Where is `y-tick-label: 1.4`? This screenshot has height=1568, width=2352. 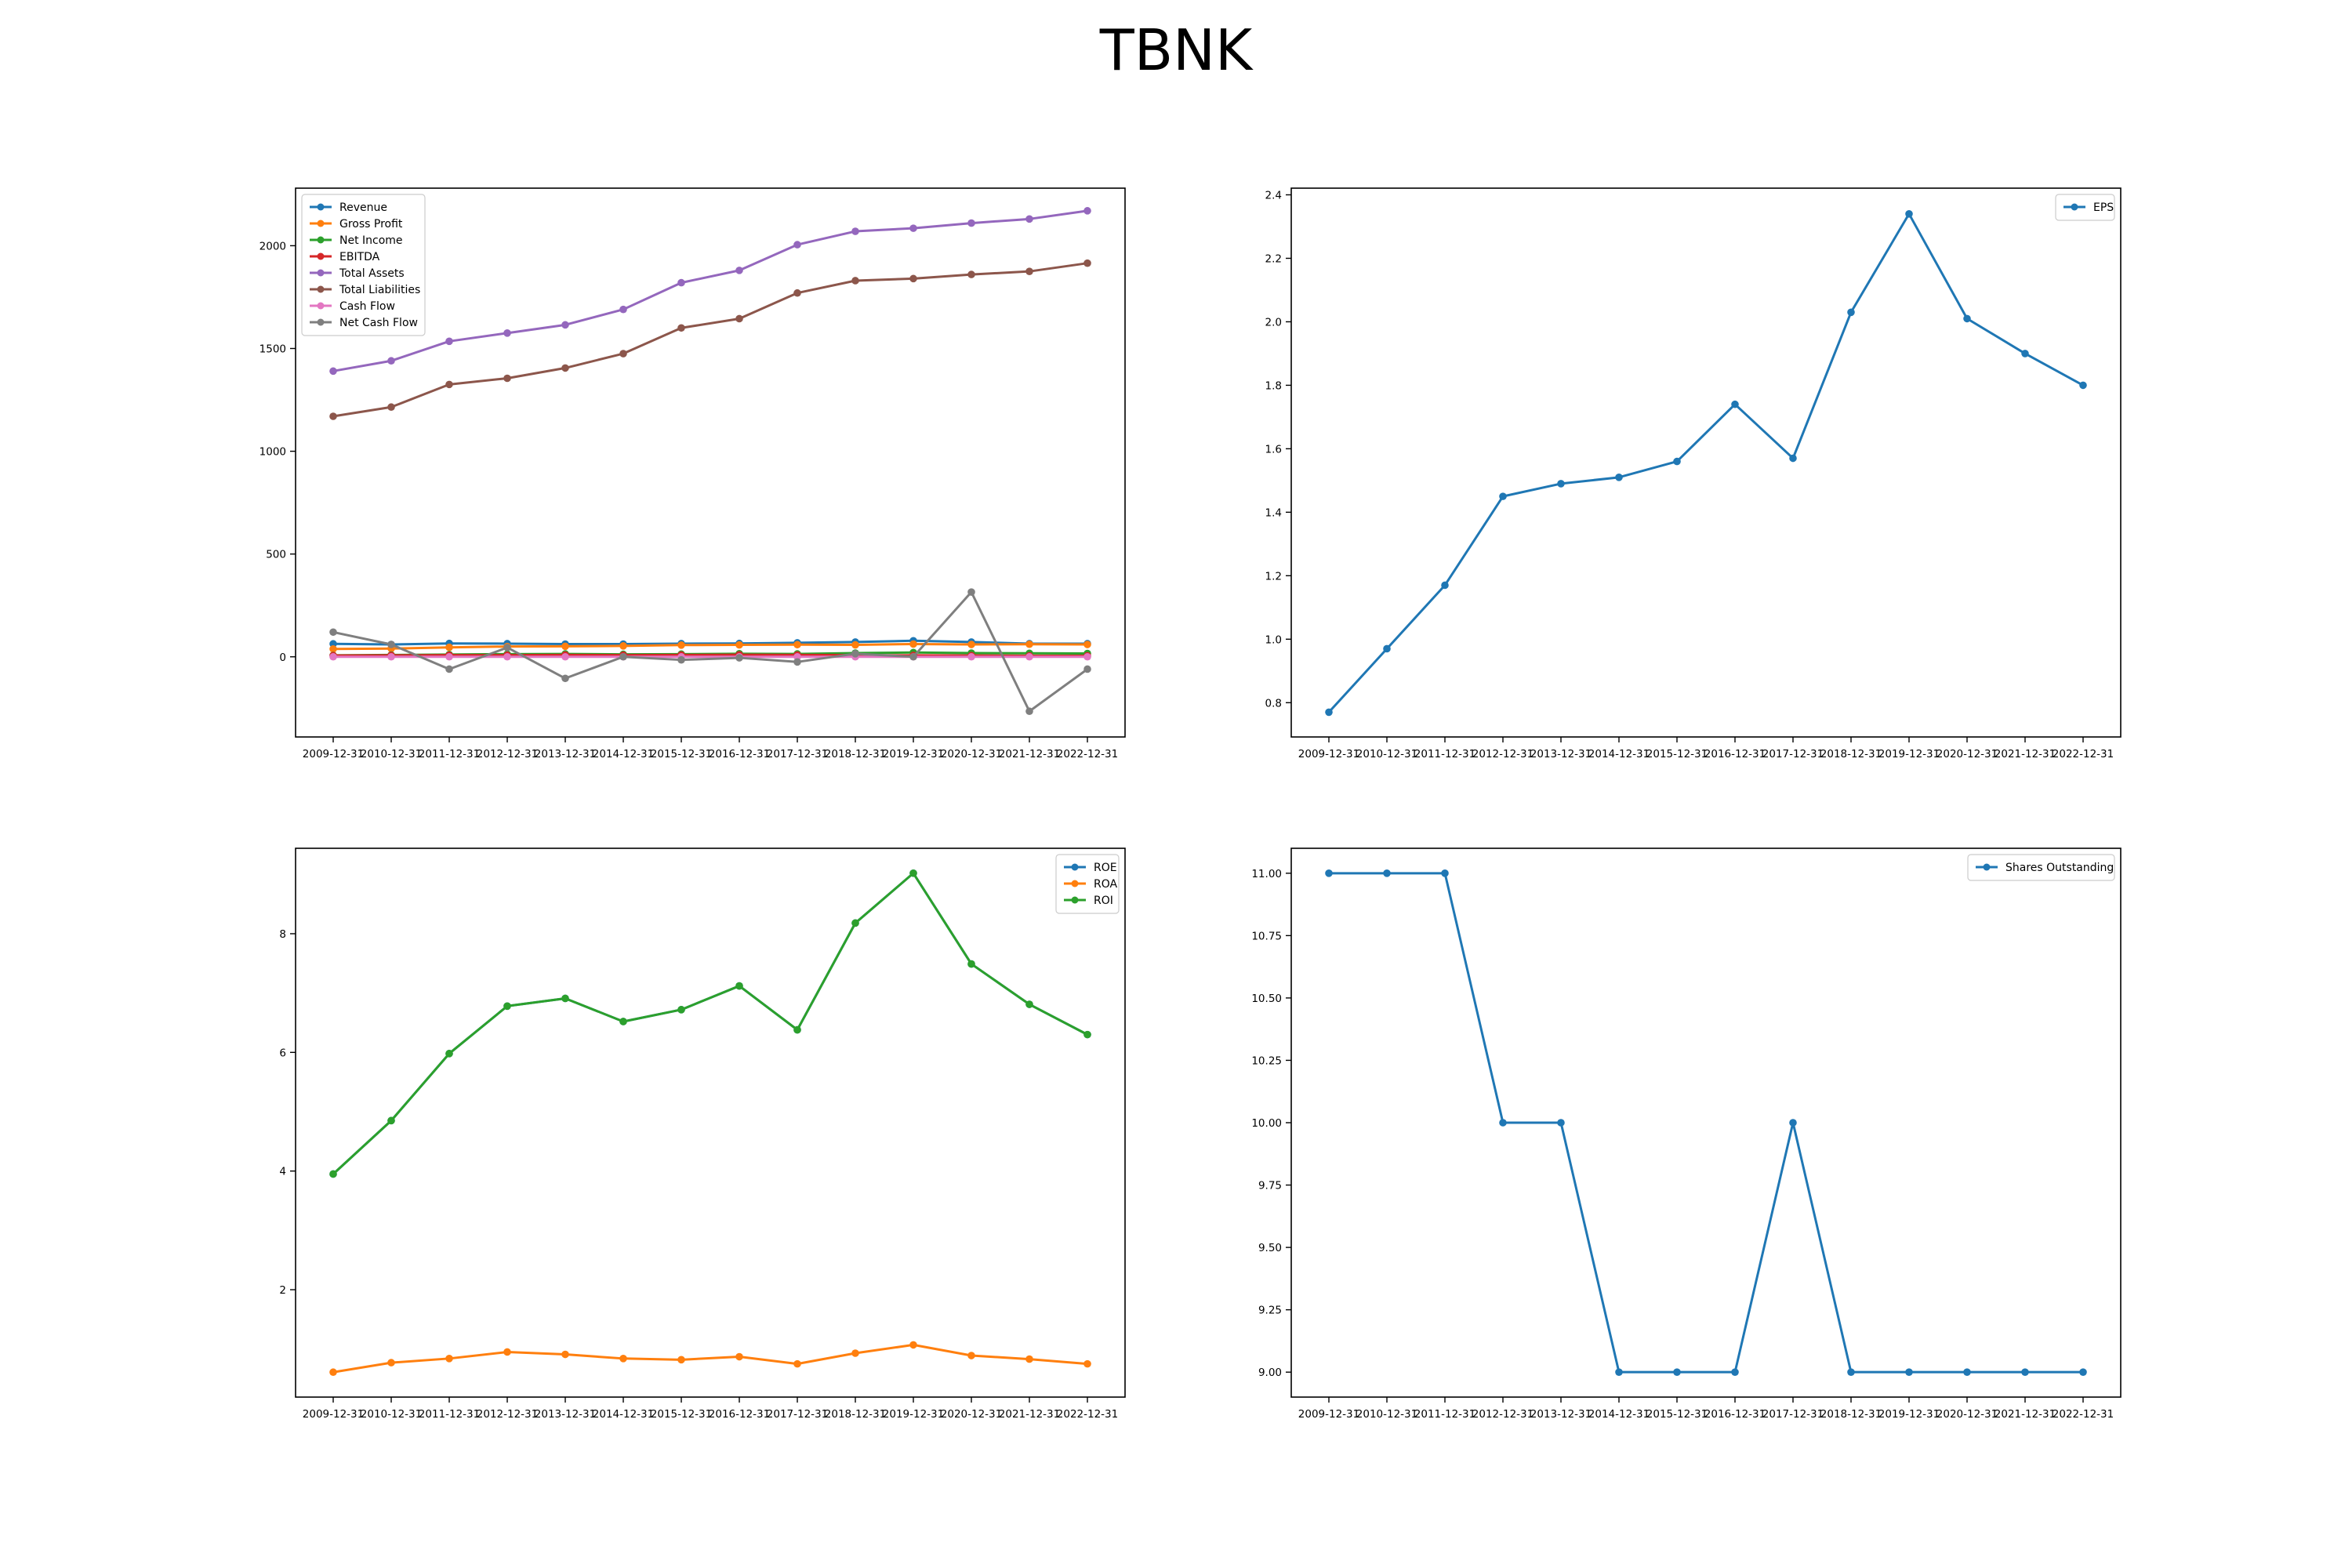 y-tick-label: 1.4 is located at coordinates (1273, 512).